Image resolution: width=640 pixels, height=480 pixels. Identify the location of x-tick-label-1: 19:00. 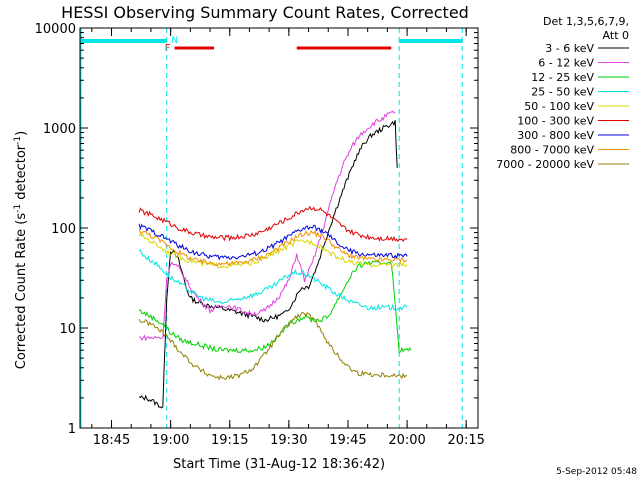
(170, 440).